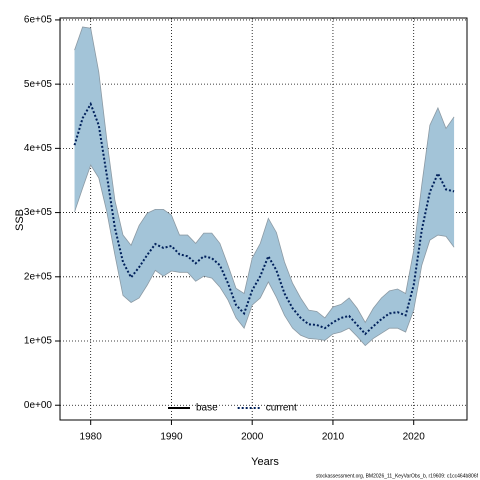 The height and width of the screenshot is (480, 480). Describe the element at coordinates (38, 276) in the screenshot. I see `y-tick-label: 2e+05` at that location.